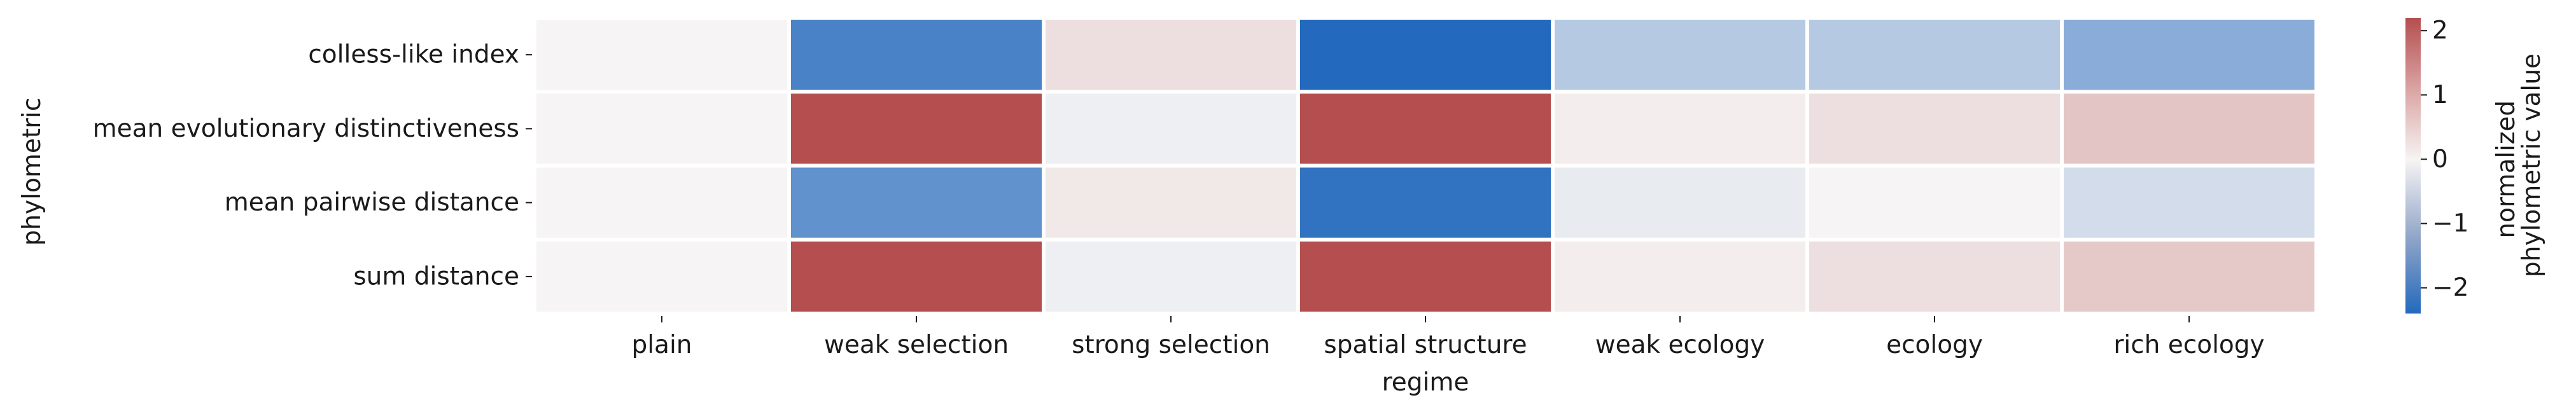 The image size is (2576, 414). What do you see at coordinates (2440, 95) in the screenshot?
I see `colorbar-tick-label: 1` at bounding box center [2440, 95].